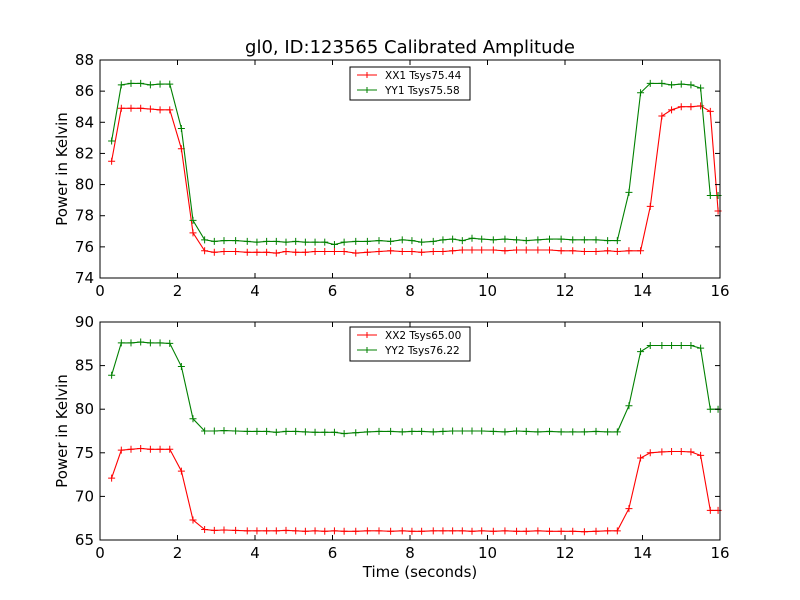 Image resolution: width=800 pixels, height=600 pixels. What do you see at coordinates (84, 216) in the screenshot?
I see `y-tick-label: 78` at bounding box center [84, 216].